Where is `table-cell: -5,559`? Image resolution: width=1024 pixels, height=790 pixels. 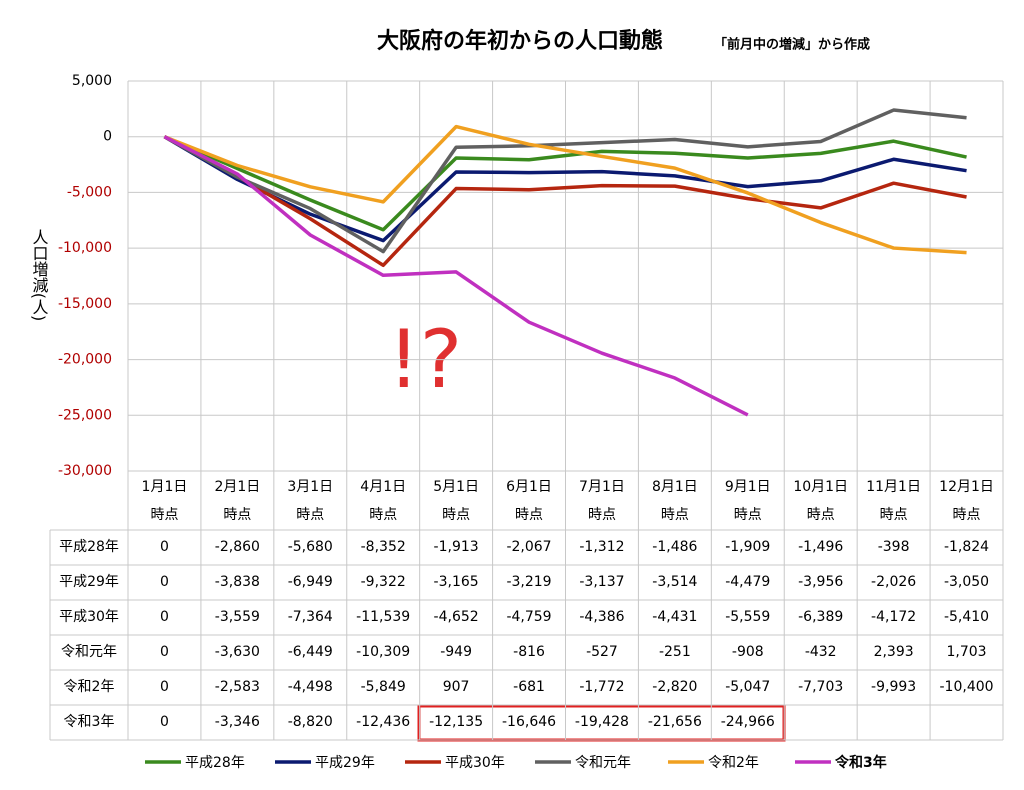 table-cell: -5,559 is located at coordinates (748, 617).